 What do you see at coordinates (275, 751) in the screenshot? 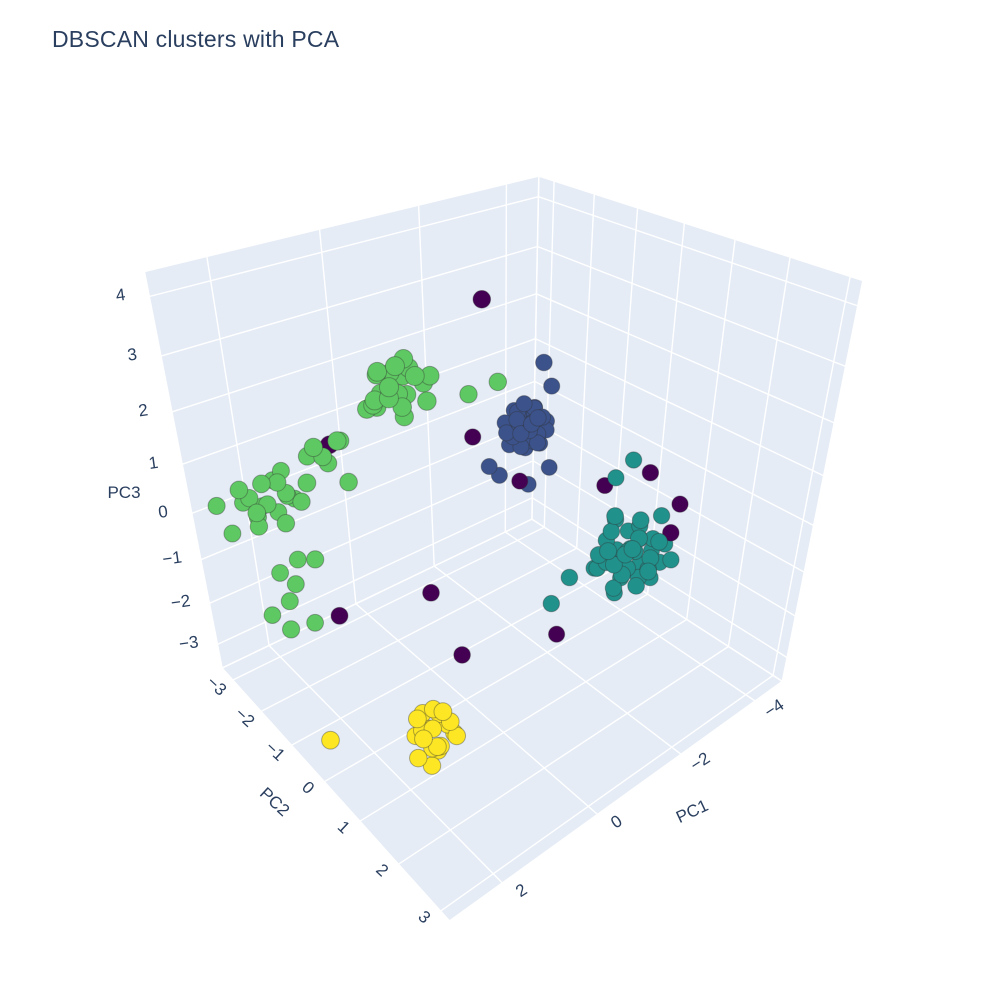
I see `y-tick-label: −1` at bounding box center [275, 751].